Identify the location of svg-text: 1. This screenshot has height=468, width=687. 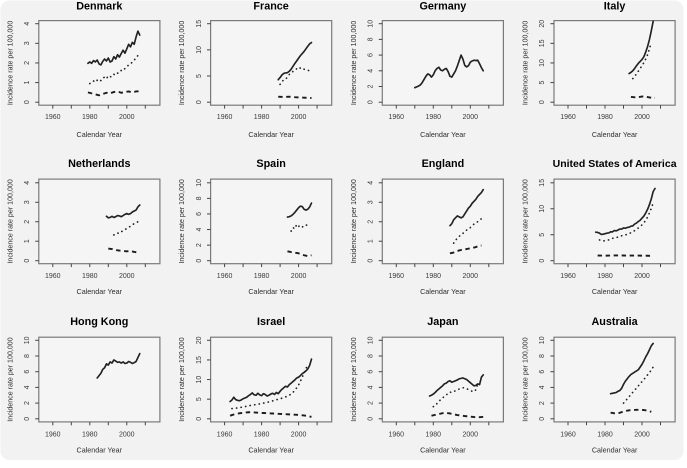
(371, 241).